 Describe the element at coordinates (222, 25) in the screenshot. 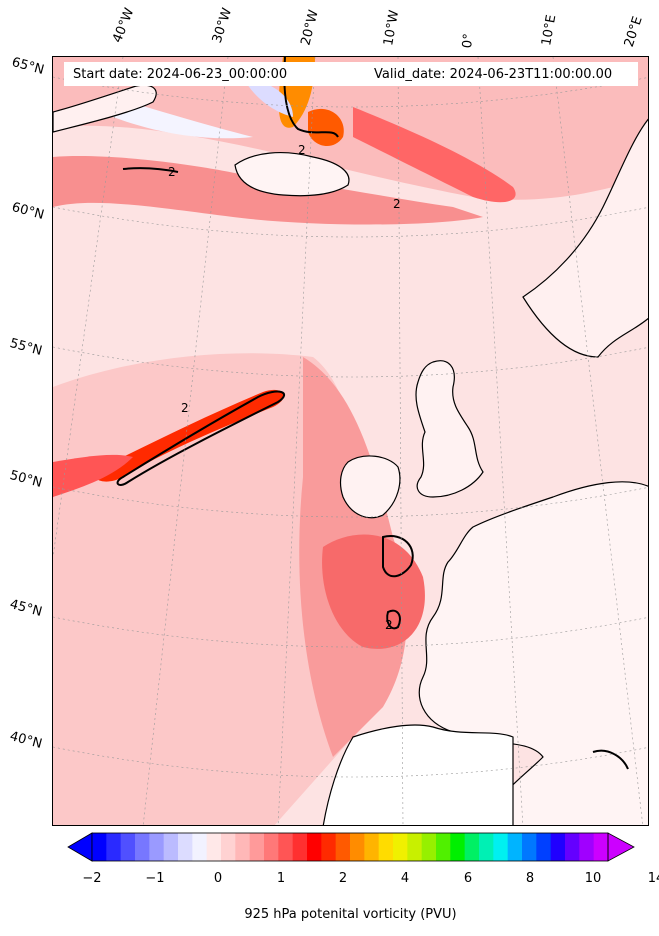

I see `lon-label-30w: 30°W` at that location.